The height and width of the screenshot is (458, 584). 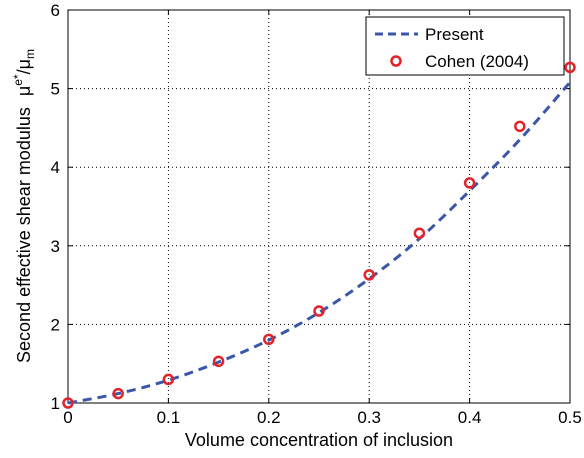 I want to click on x-tick-label: 0, so click(x=67, y=417).